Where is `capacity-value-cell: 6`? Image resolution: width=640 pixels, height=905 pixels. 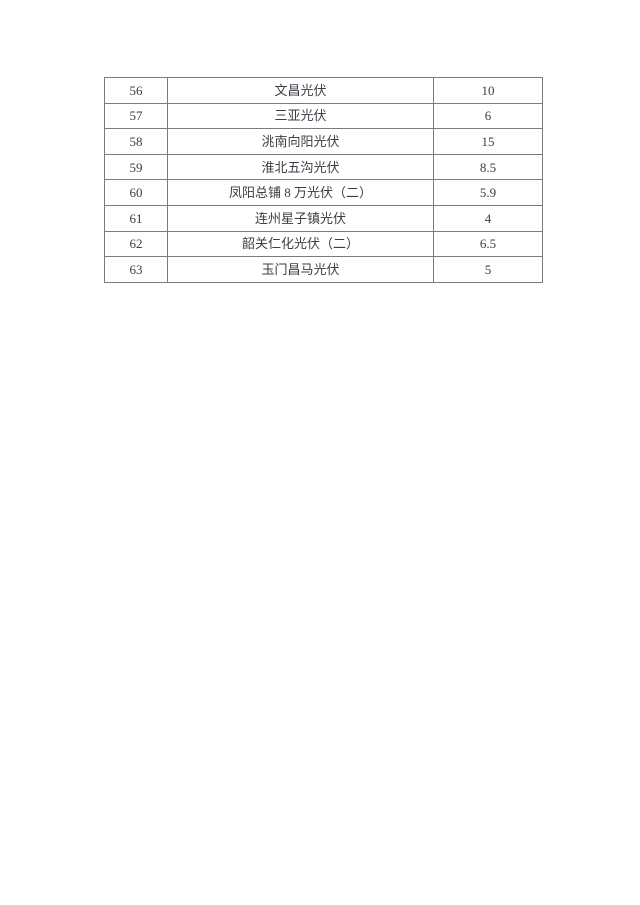
capacity-value-cell: 6 is located at coordinates (488, 116).